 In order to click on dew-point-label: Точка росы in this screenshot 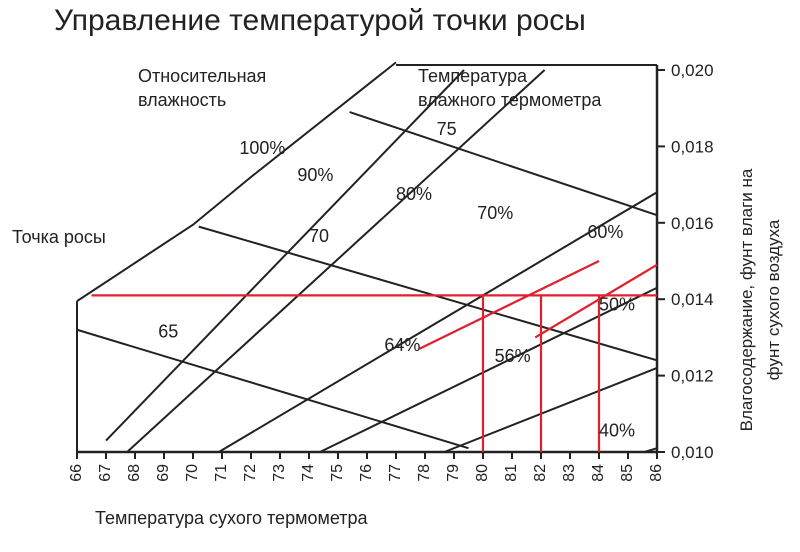, I will do `click(59, 237)`.